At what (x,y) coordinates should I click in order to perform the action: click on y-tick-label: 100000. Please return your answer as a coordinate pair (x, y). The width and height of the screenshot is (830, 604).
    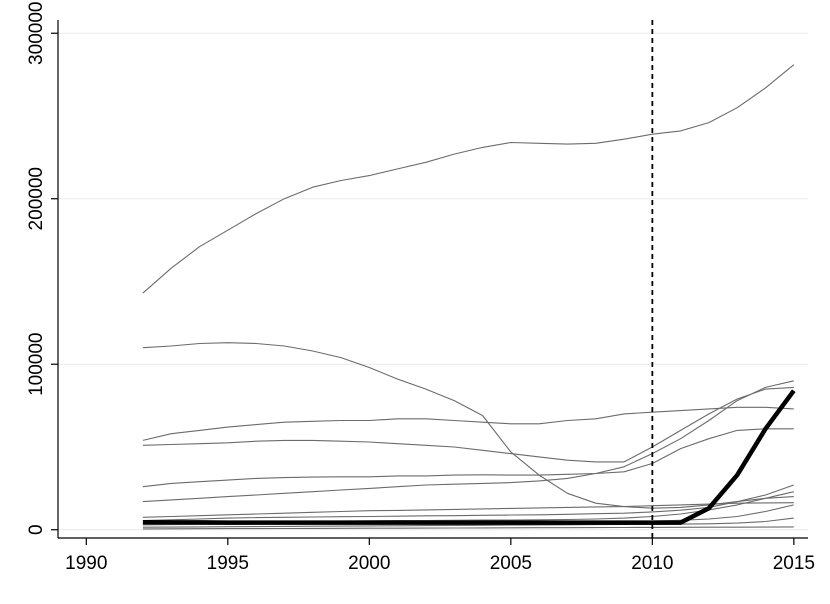
    Looking at the image, I should click on (36, 364).